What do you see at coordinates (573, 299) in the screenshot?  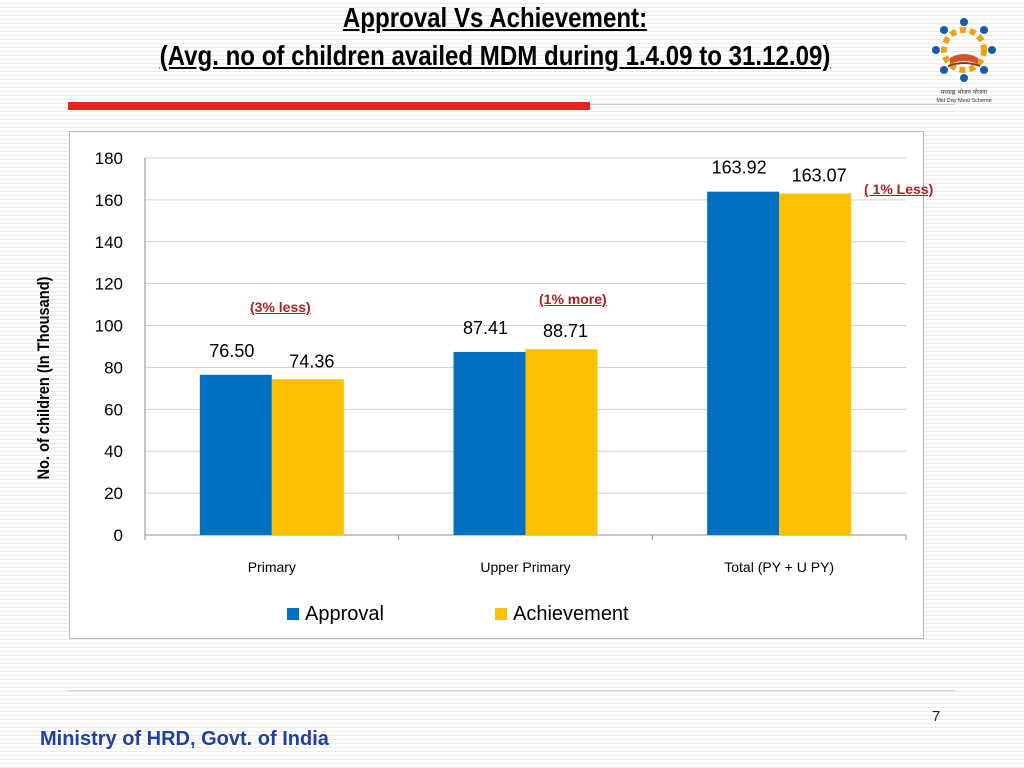 I see `annotation-upper-primary: (1% more)` at bounding box center [573, 299].